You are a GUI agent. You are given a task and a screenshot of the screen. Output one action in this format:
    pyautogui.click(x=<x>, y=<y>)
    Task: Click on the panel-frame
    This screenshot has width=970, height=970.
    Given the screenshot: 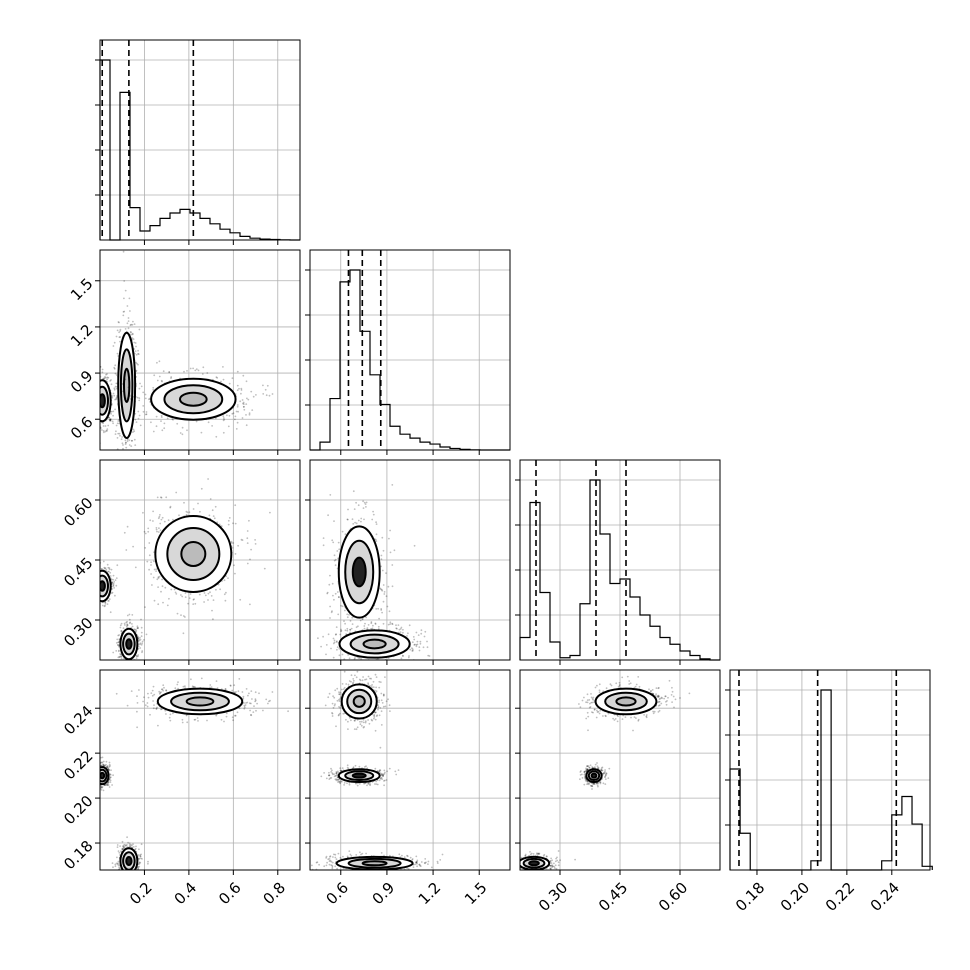 What is the action you would take?
    pyautogui.click(x=200, y=140)
    